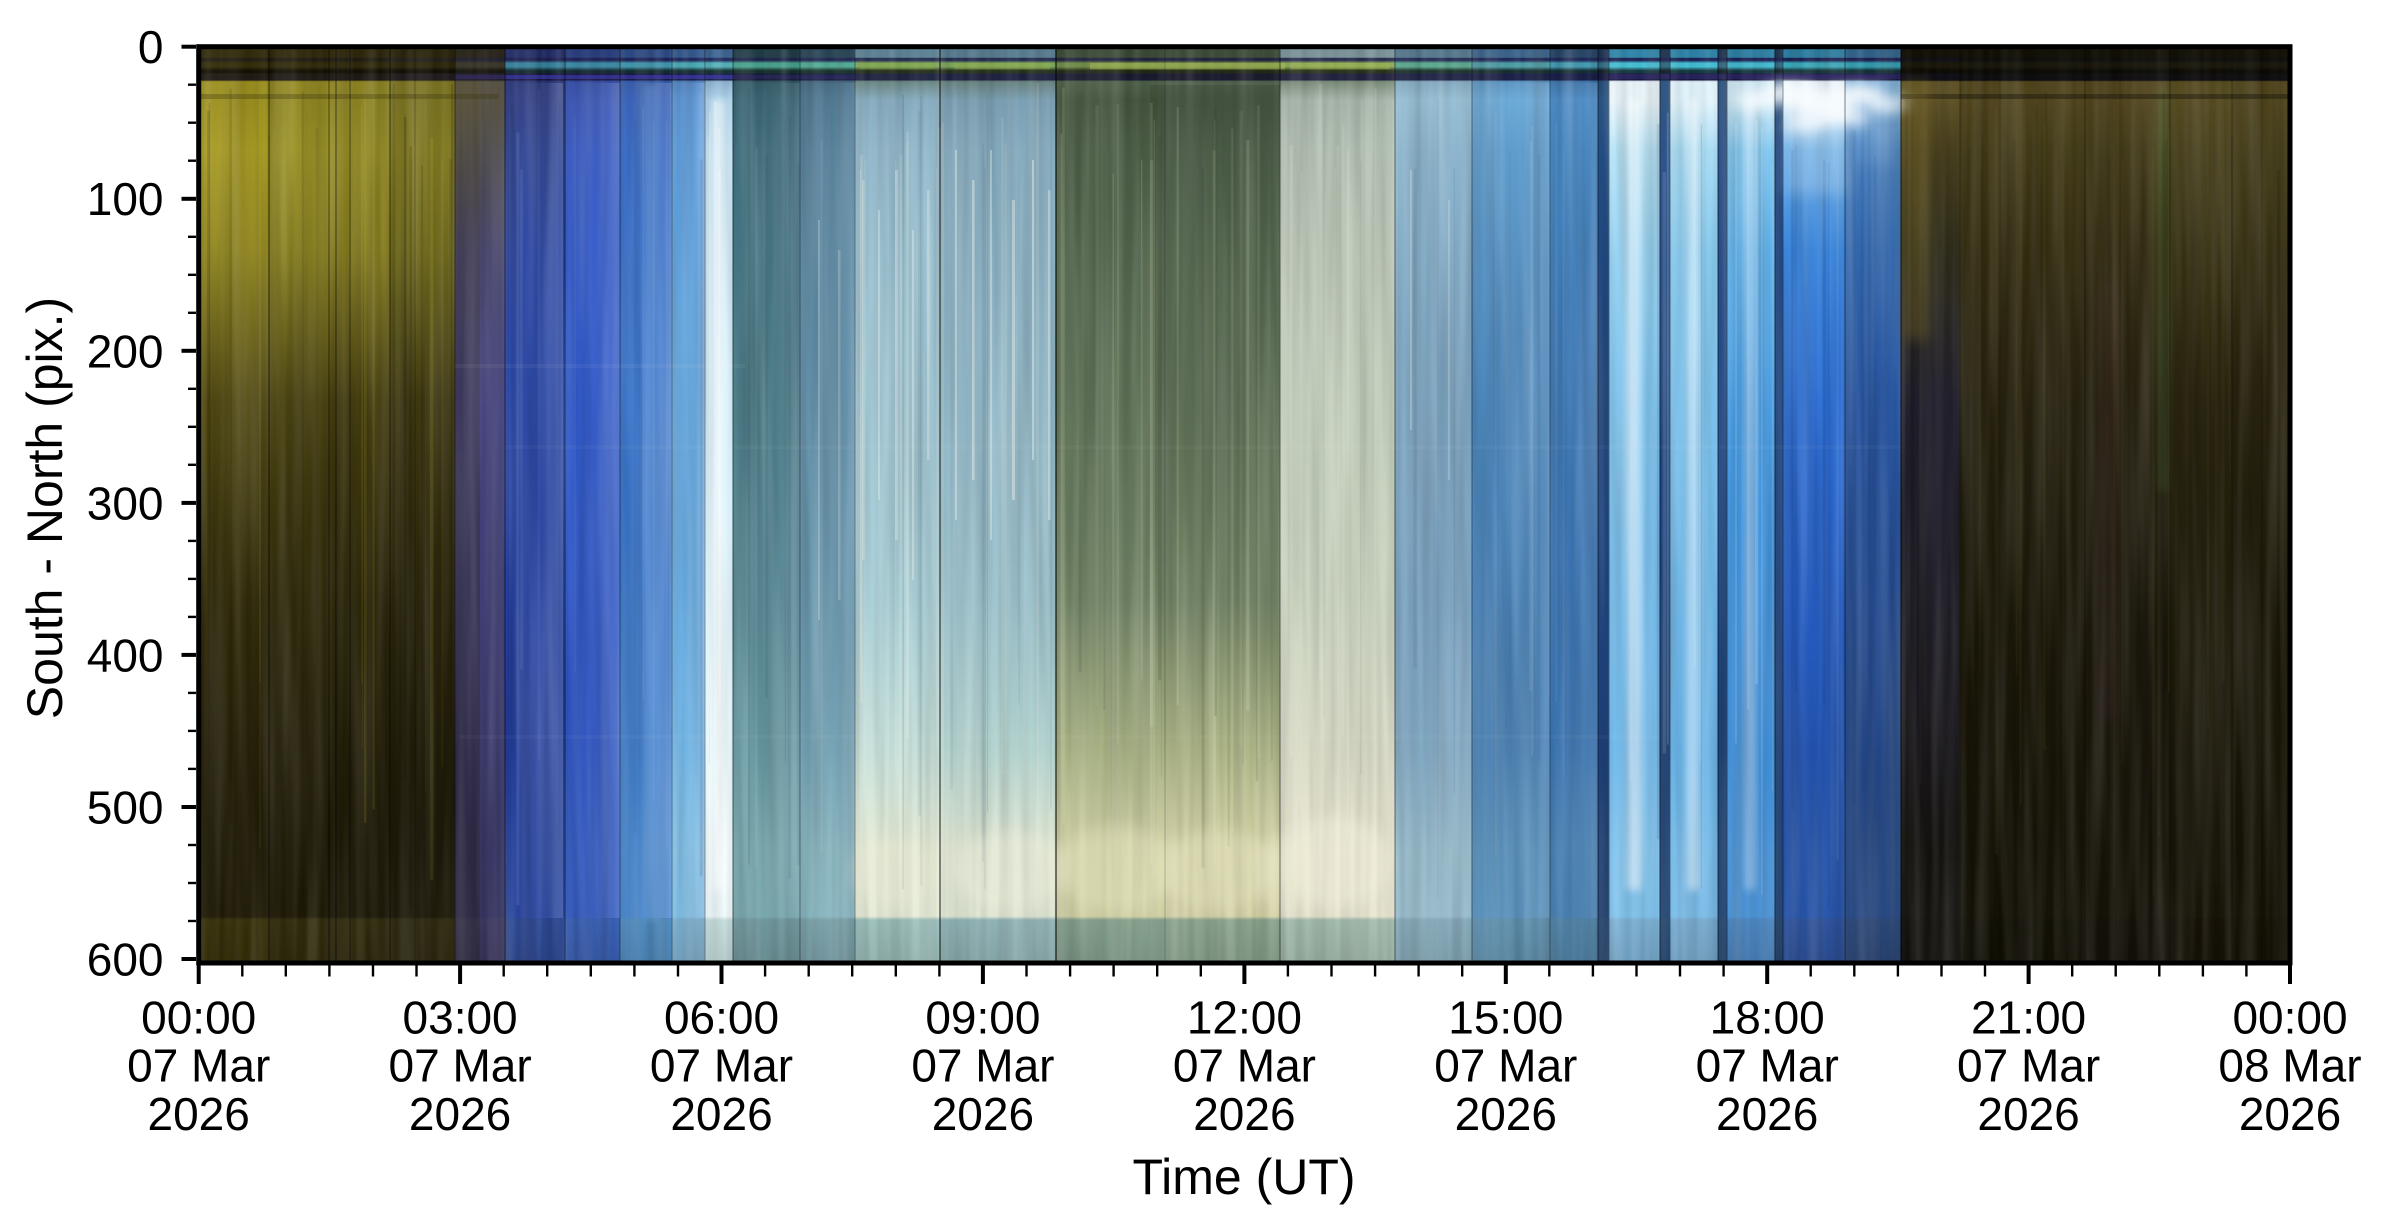 The height and width of the screenshot is (1227, 2392). What do you see at coordinates (1244, 1018) in the screenshot?
I see `svg-text: 12:00` at bounding box center [1244, 1018].